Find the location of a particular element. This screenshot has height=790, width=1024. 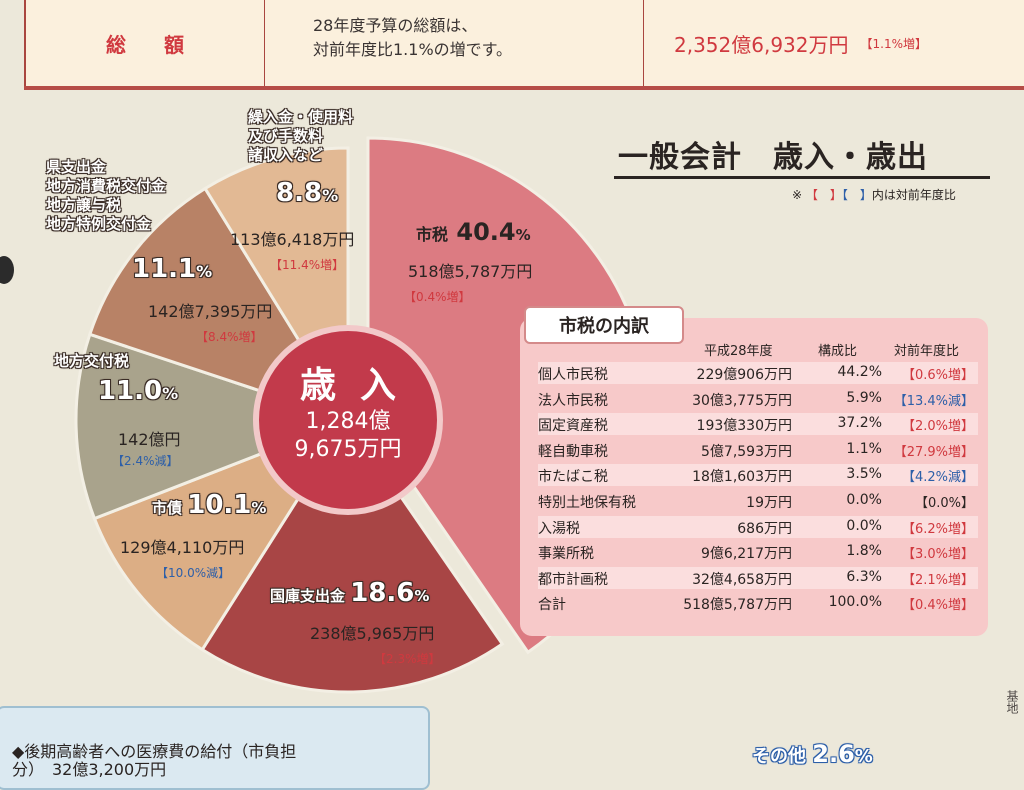

breakdown-cell-amount: 229億906万円 is located at coordinates (744, 375).